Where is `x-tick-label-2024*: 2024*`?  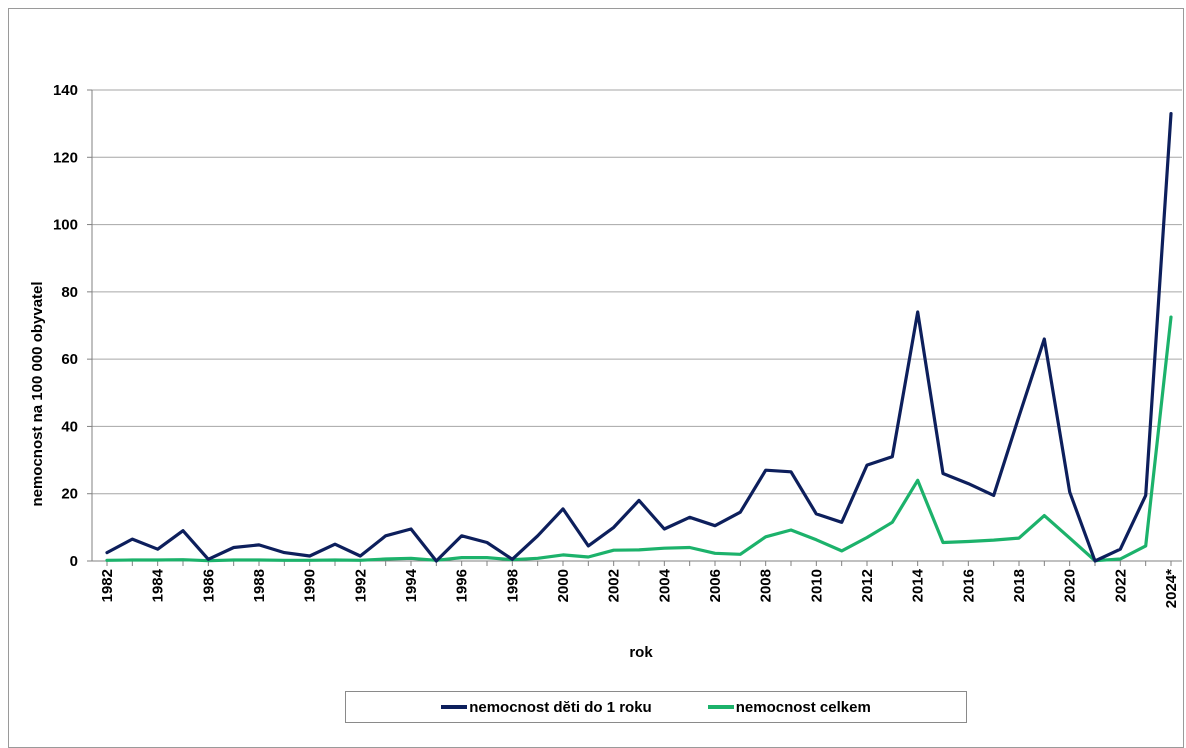 x-tick-label-2024*: 2024* is located at coordinates (1171, 588).